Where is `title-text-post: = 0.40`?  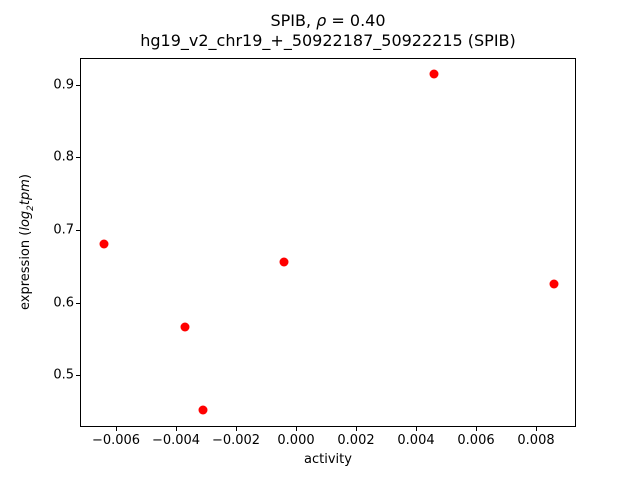
title-text-post: = 0.40 is located at coordinates (356, 20).